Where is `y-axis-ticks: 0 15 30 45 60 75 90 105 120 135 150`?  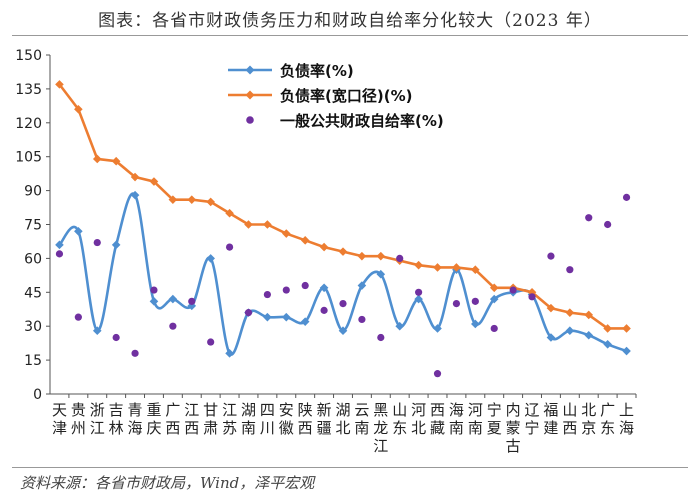 y-axis-ticks: 0 15 30 45 60 75 90 105 120 135 150 is located at coordinates (32, 225).